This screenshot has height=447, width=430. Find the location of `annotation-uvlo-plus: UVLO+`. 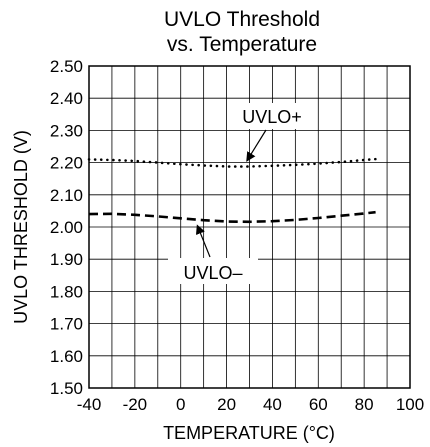

annotation-uvlo-plus: UVLO+ is located at coordinates (272, 117).